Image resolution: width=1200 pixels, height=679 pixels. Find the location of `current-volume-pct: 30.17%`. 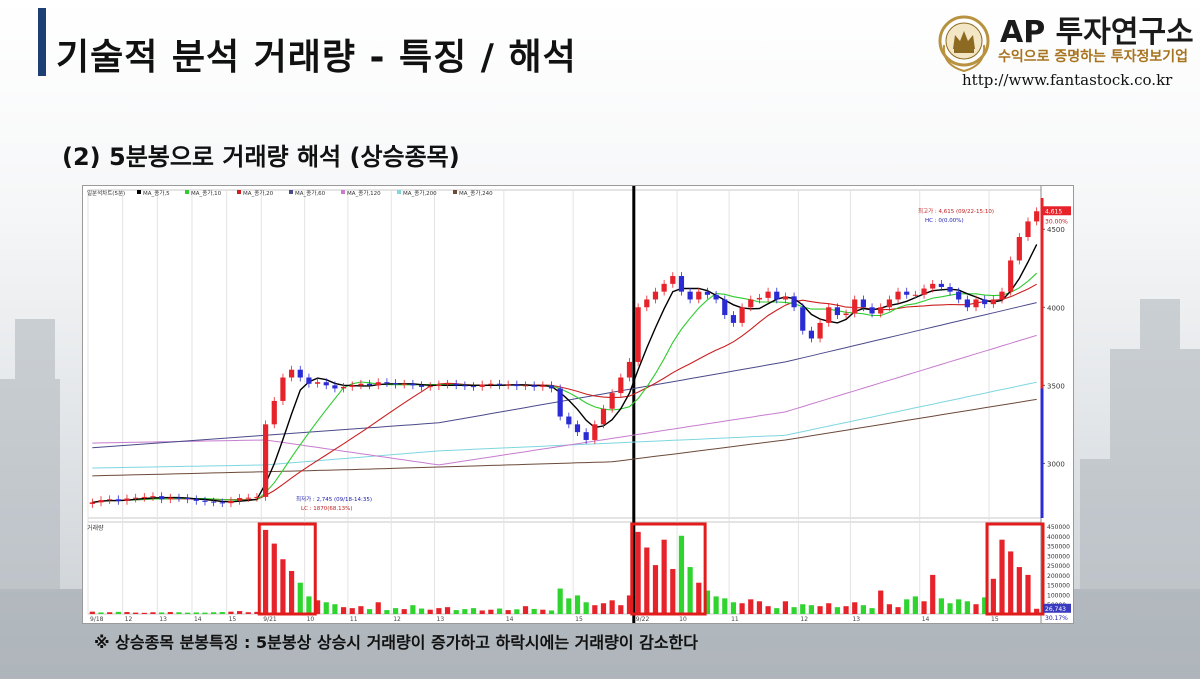

current-volume-pct: 30.17% is located at coordinates (1056, 618).